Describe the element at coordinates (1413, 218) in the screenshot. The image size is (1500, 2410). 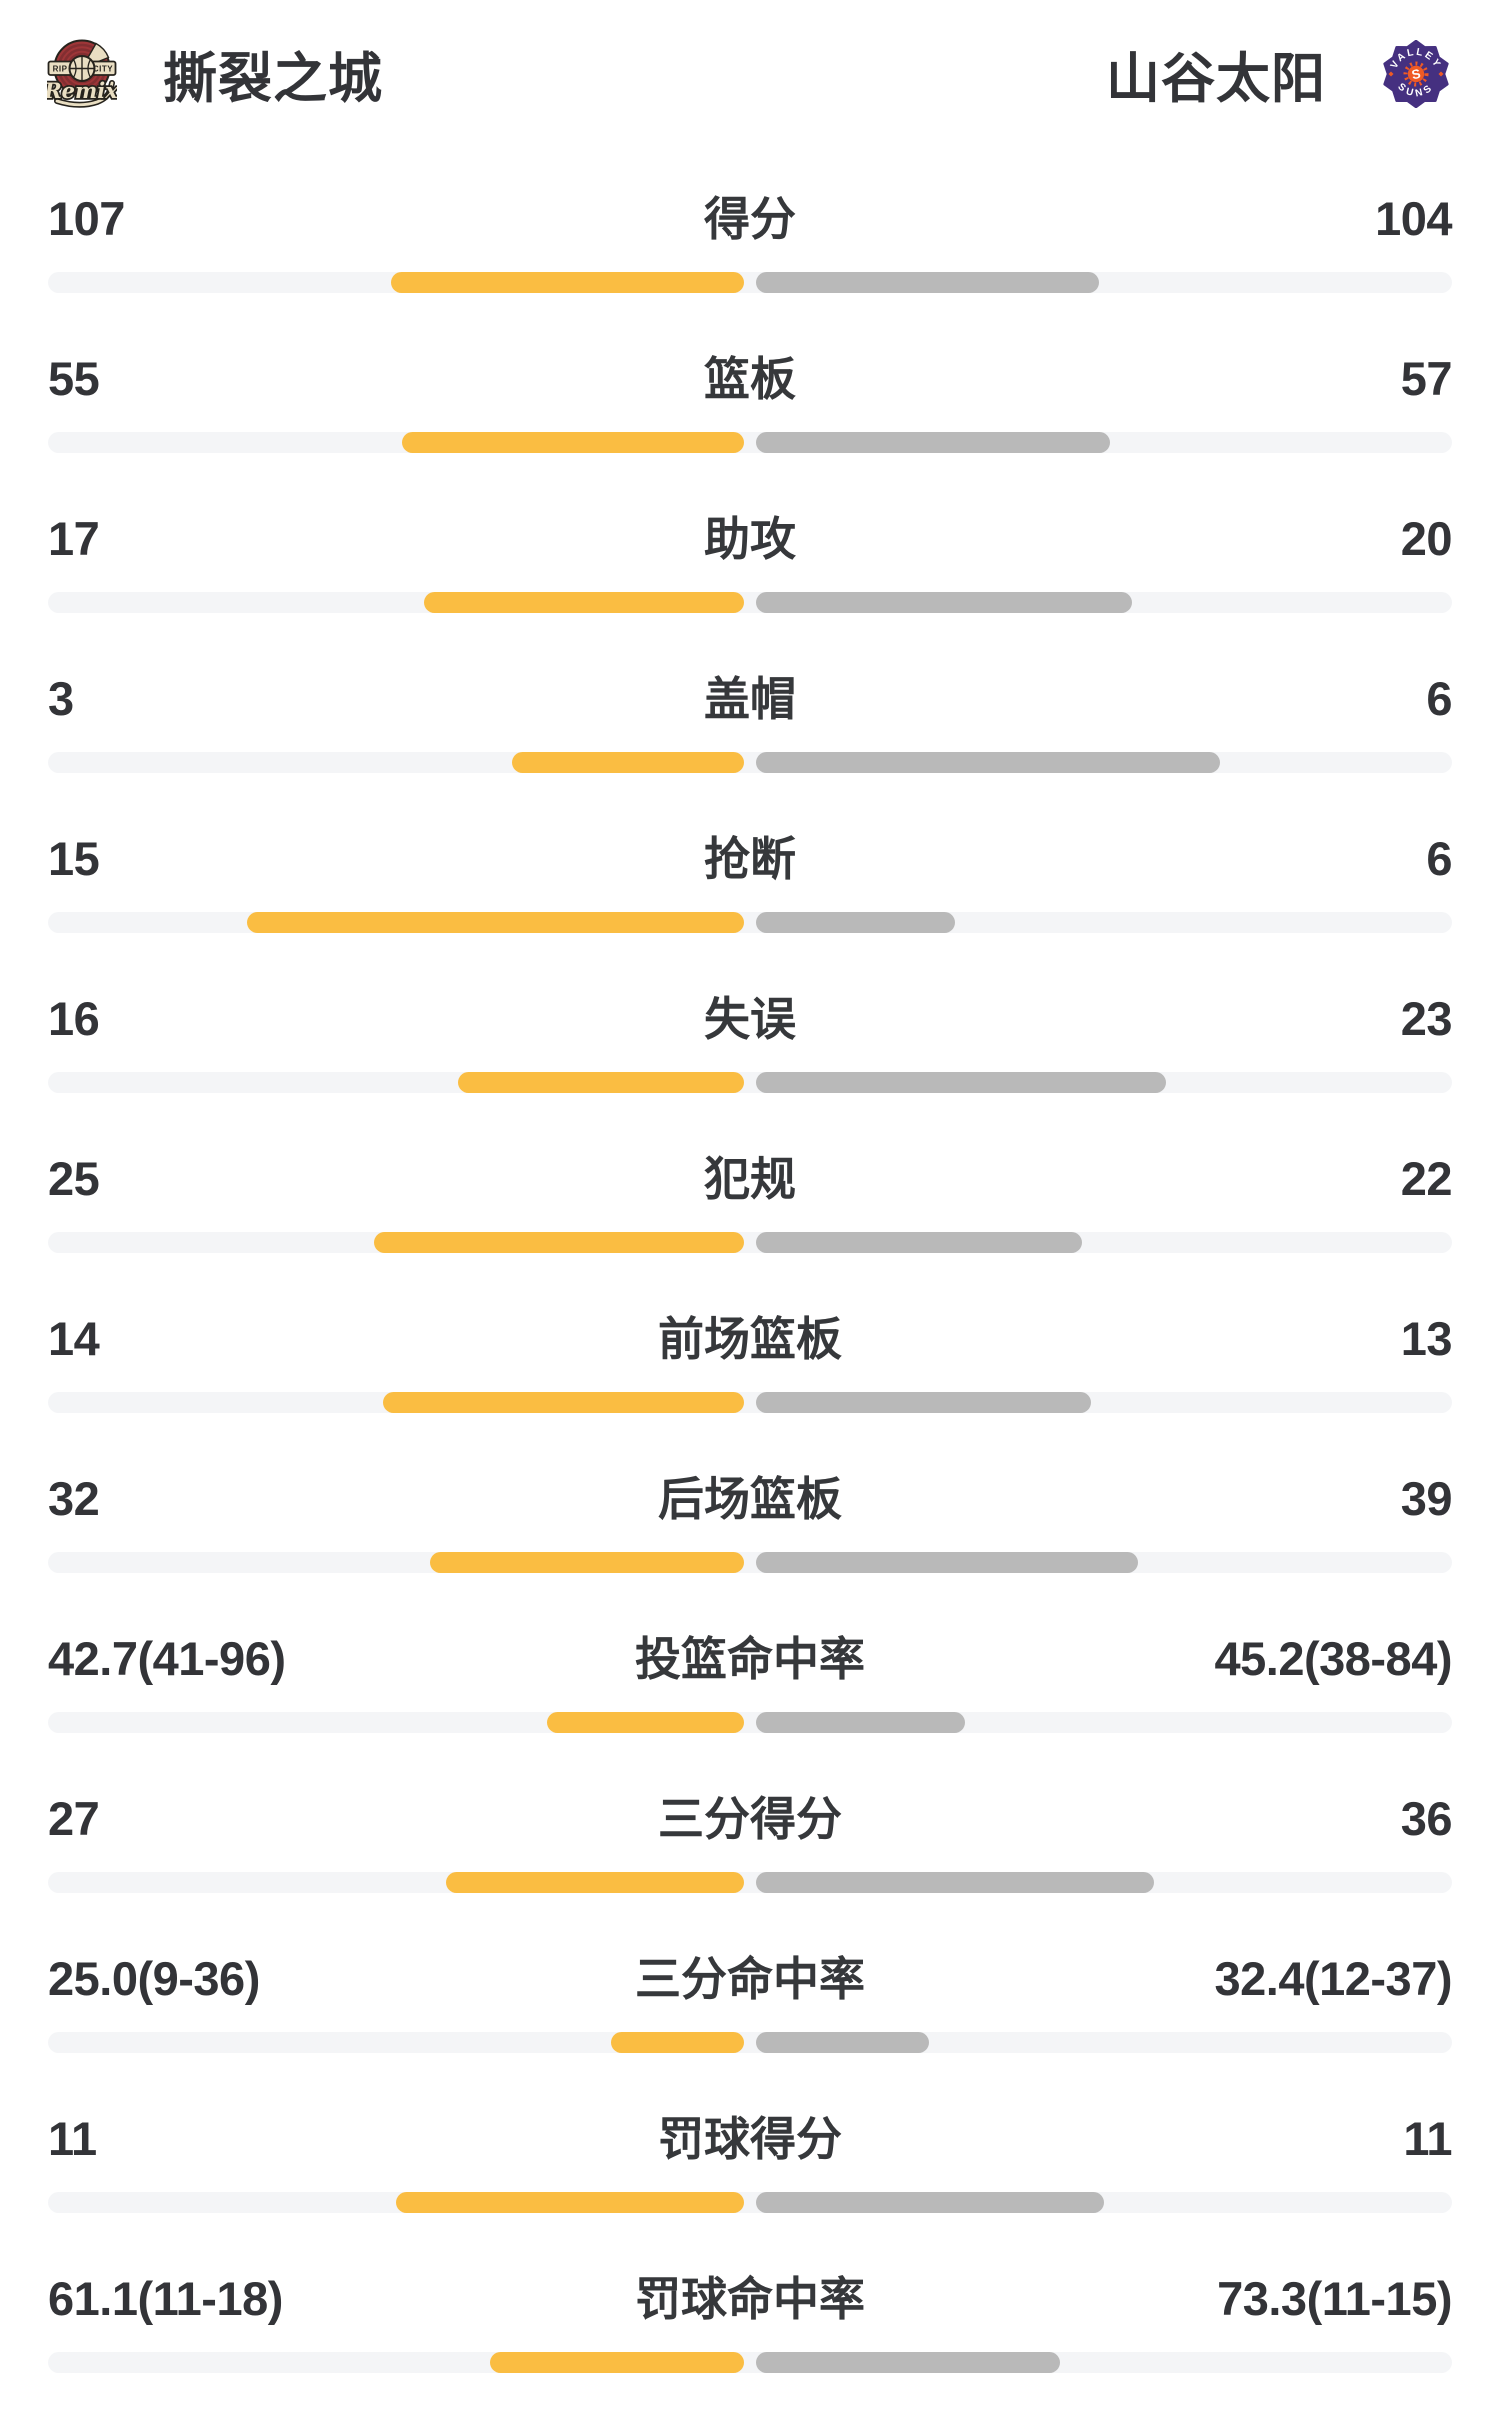
I see `away-value: 104` at that location.